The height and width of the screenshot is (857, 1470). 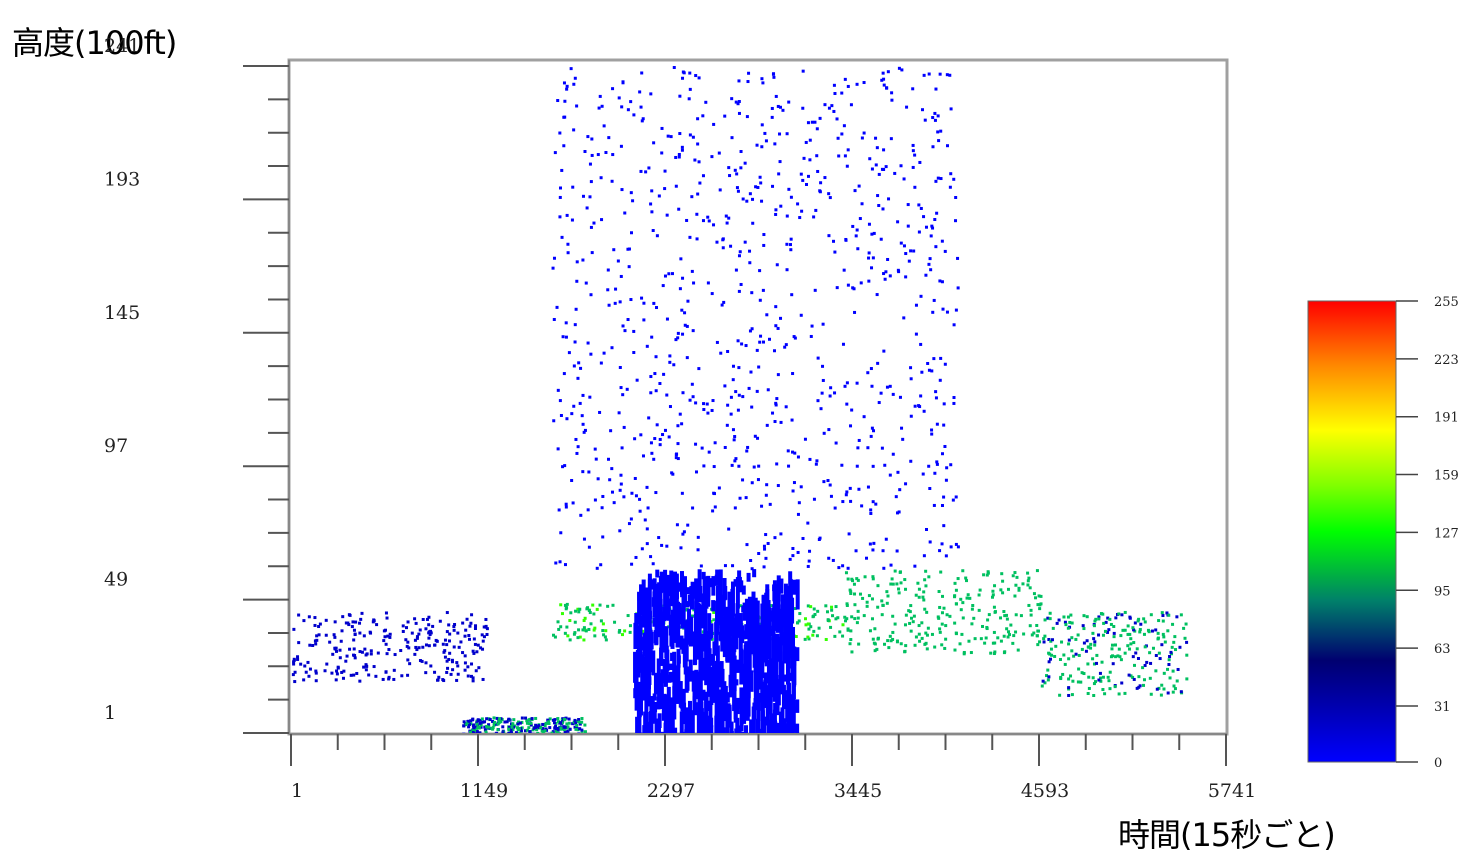 What do you see at coordinates (858, 791) in the screenshot?
I see `x-tick-label: 3445` at bounding box center [858, 791].